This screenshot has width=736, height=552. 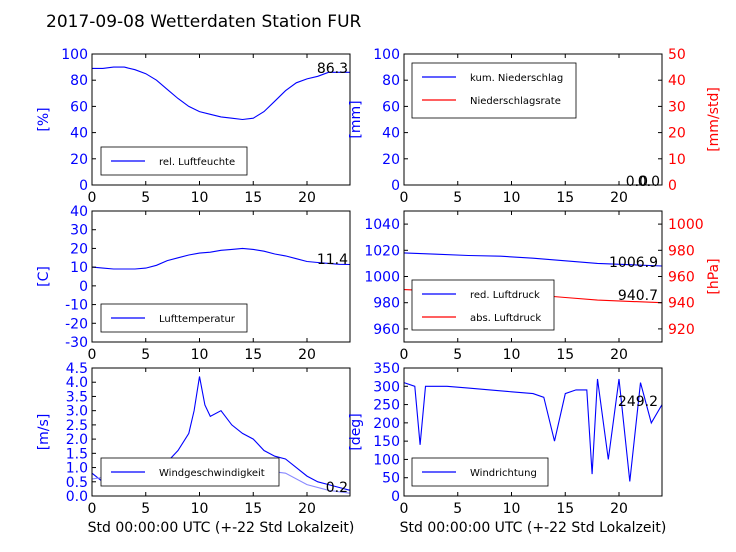 What do you see at coordinates (332, 69) in the screenshot?
I see `last-value-label: 86.3` at bounding box center [332, 69].